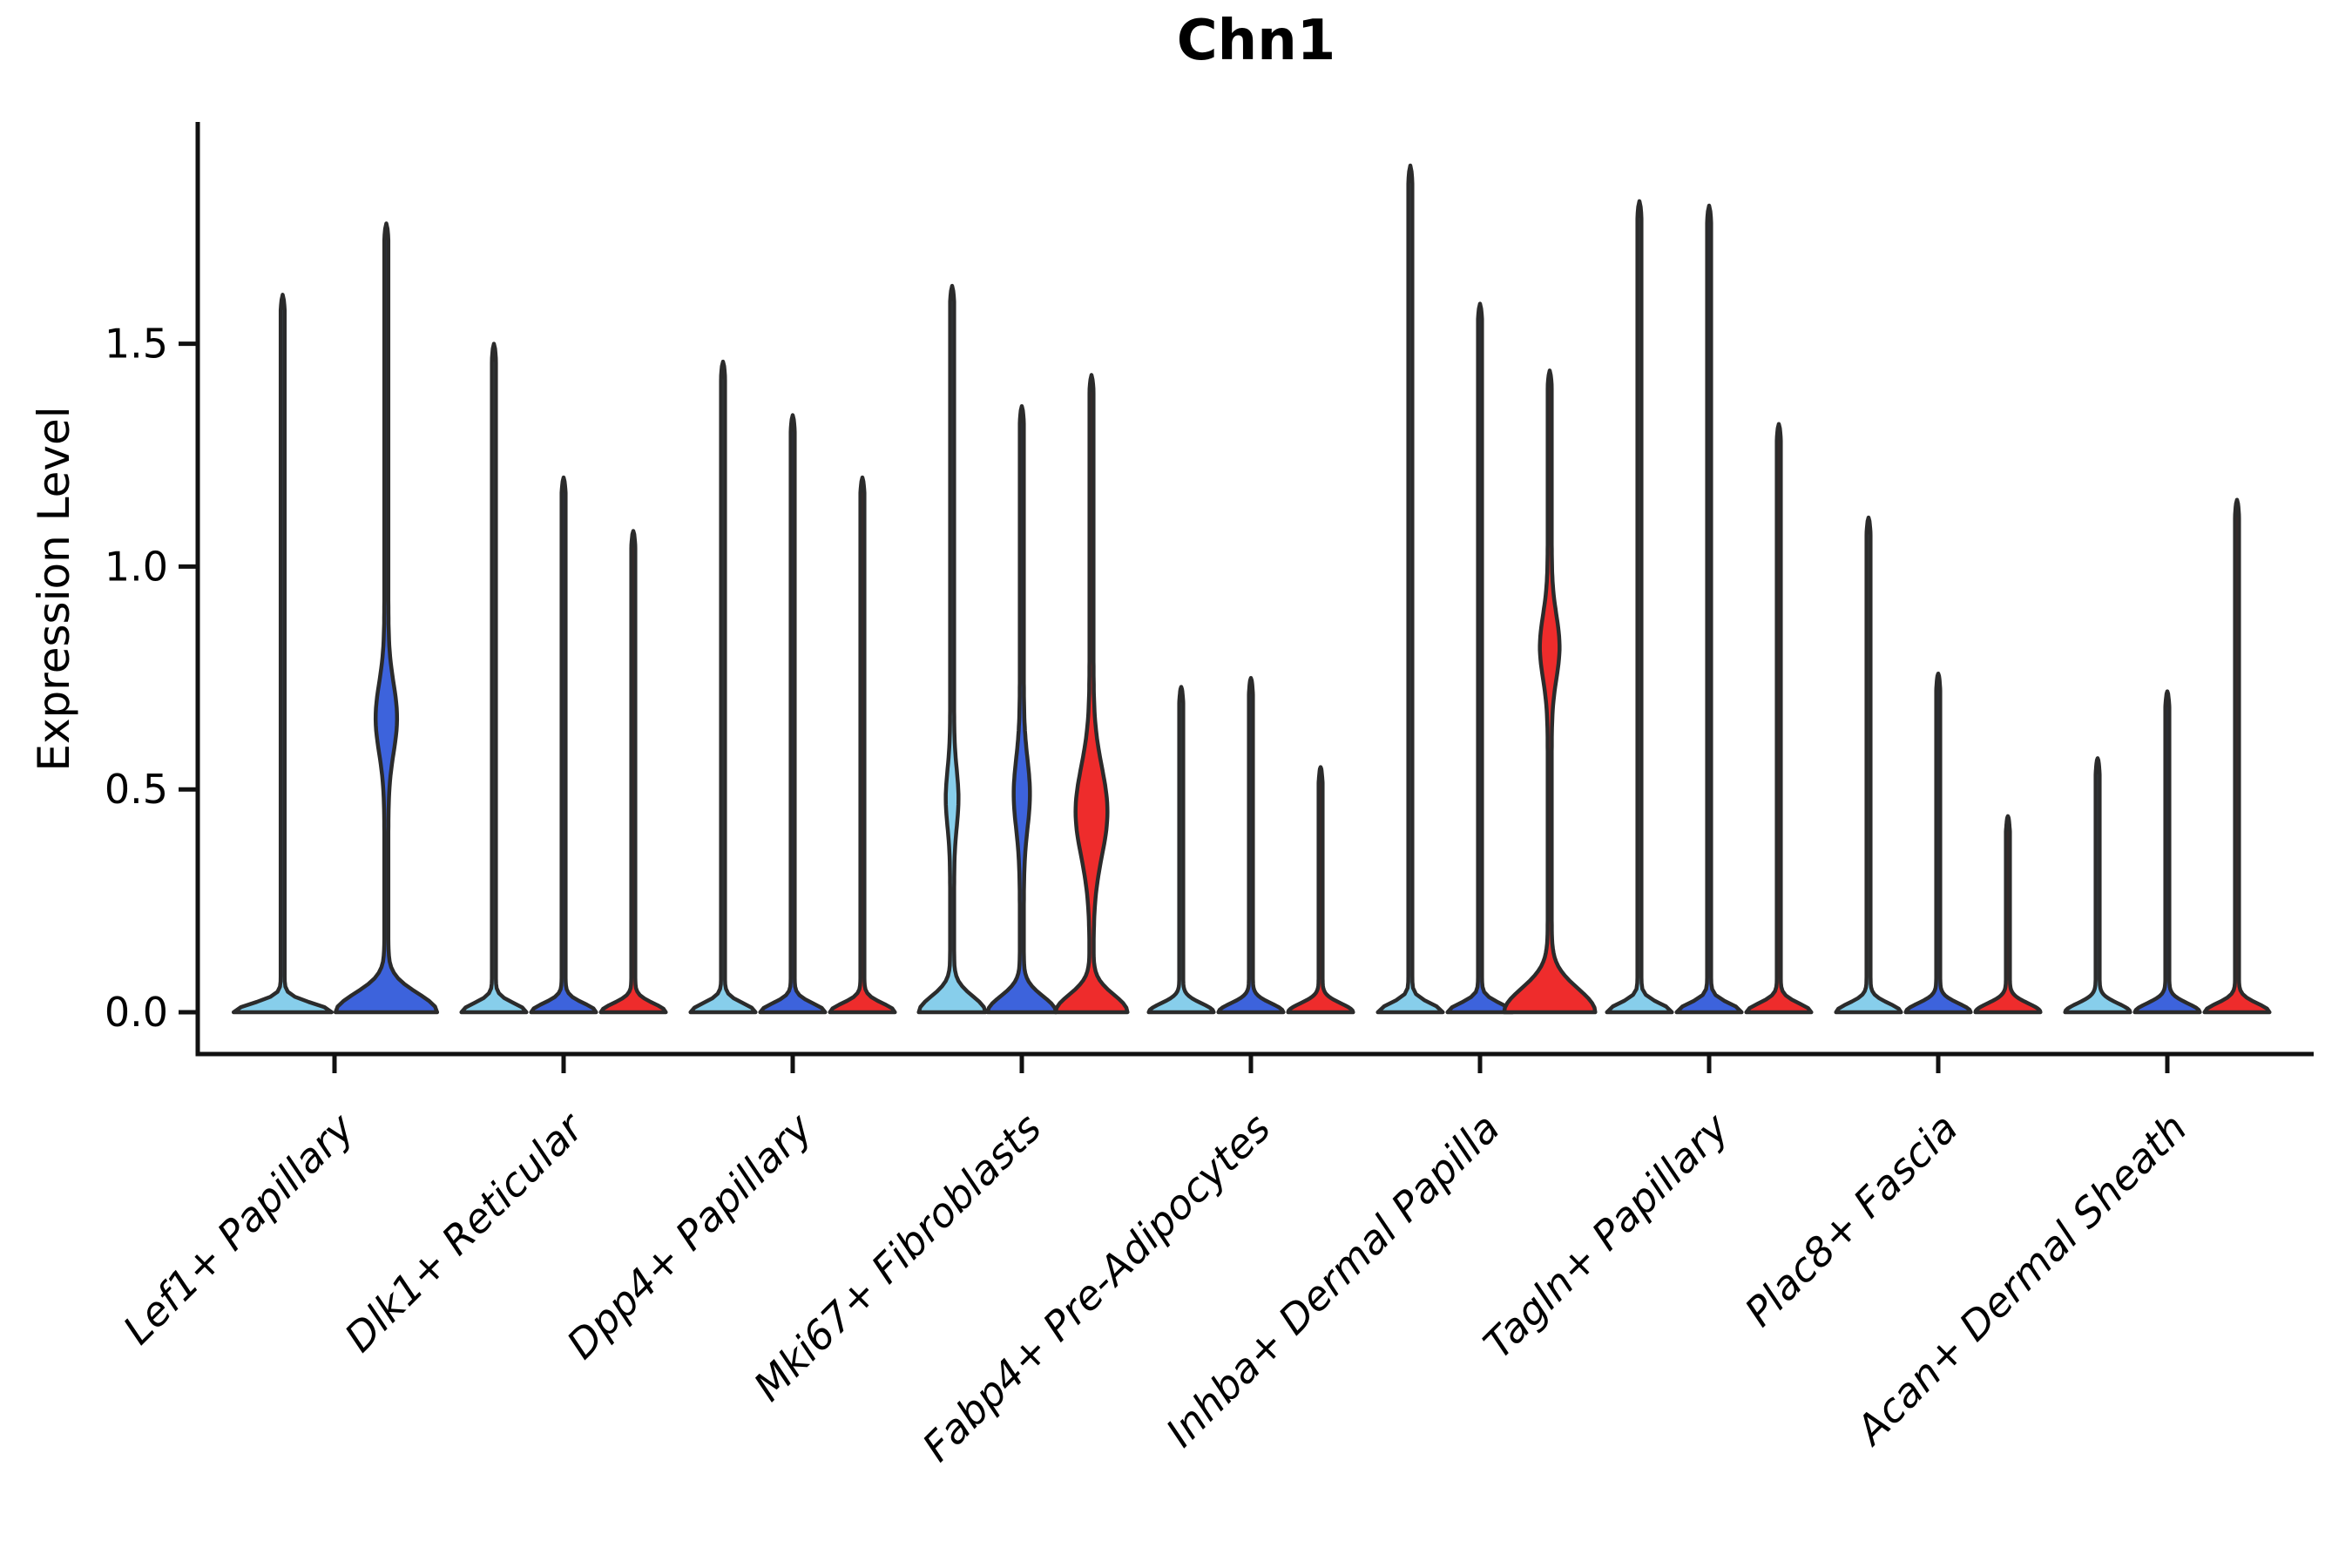 Image resolution: width=2352 pixels, height=1568 pixels. Describe the element at coordinates (238, 1228) in the screenshot. I see `x-tick-label: Lef1+ Papillary` at that location.